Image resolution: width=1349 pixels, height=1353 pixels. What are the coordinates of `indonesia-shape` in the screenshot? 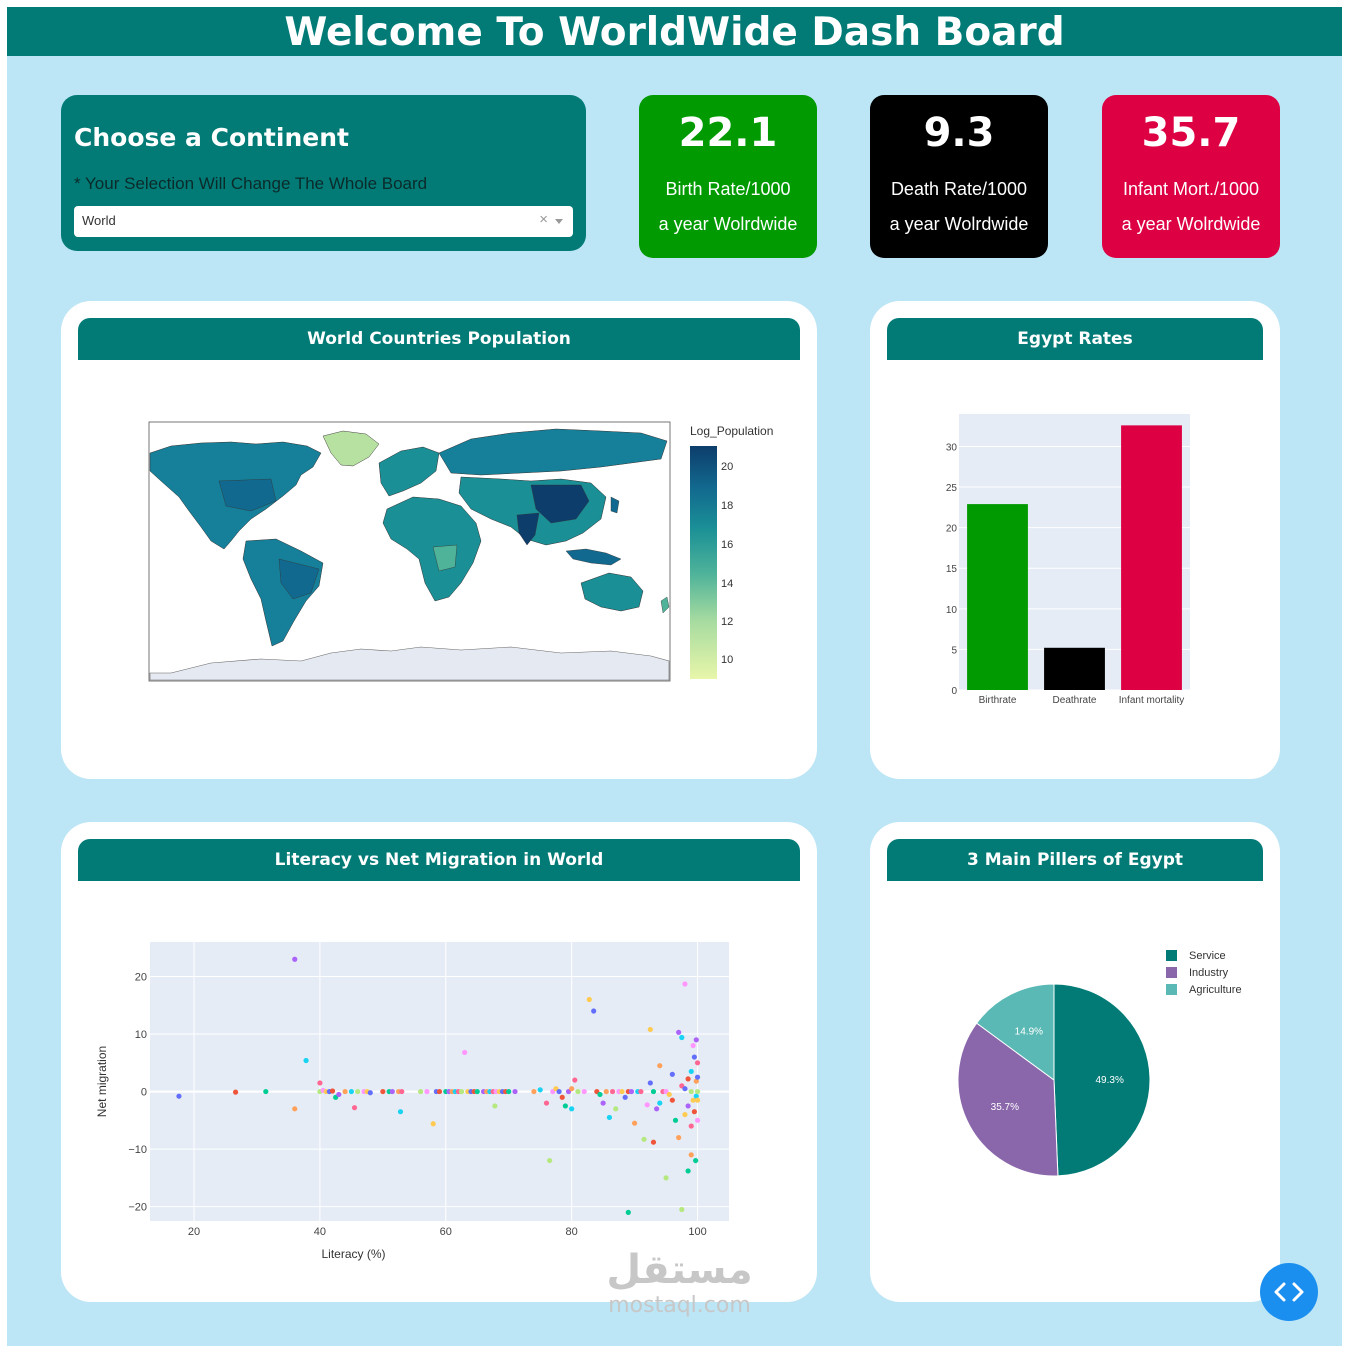 It's located at (593, 557).